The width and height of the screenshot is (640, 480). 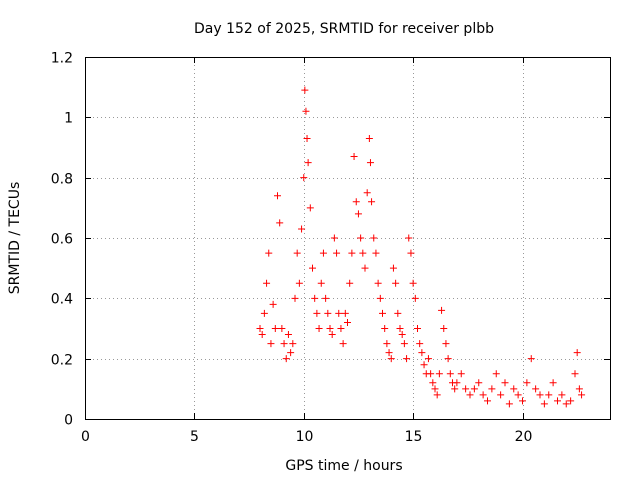 What do you see at coordinates (414, 437) in the screenshot?
I see `x-tick-label: 15` at bounding box center [414, 437].